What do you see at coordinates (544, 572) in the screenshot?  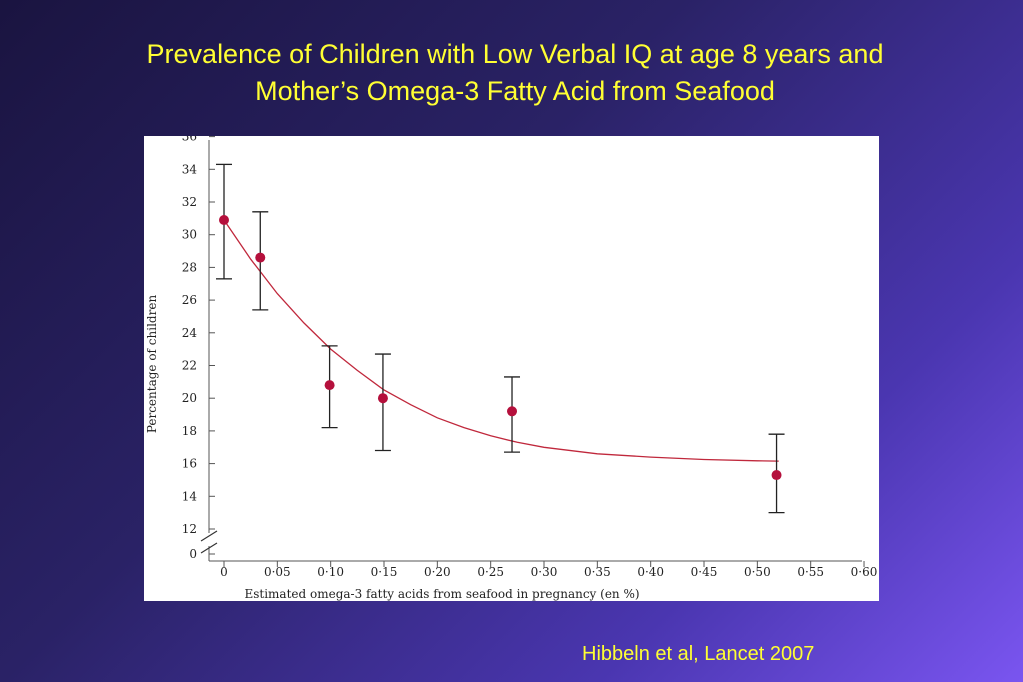 I see `x-tick-label: 0·30` at bounding box center [544, 572].